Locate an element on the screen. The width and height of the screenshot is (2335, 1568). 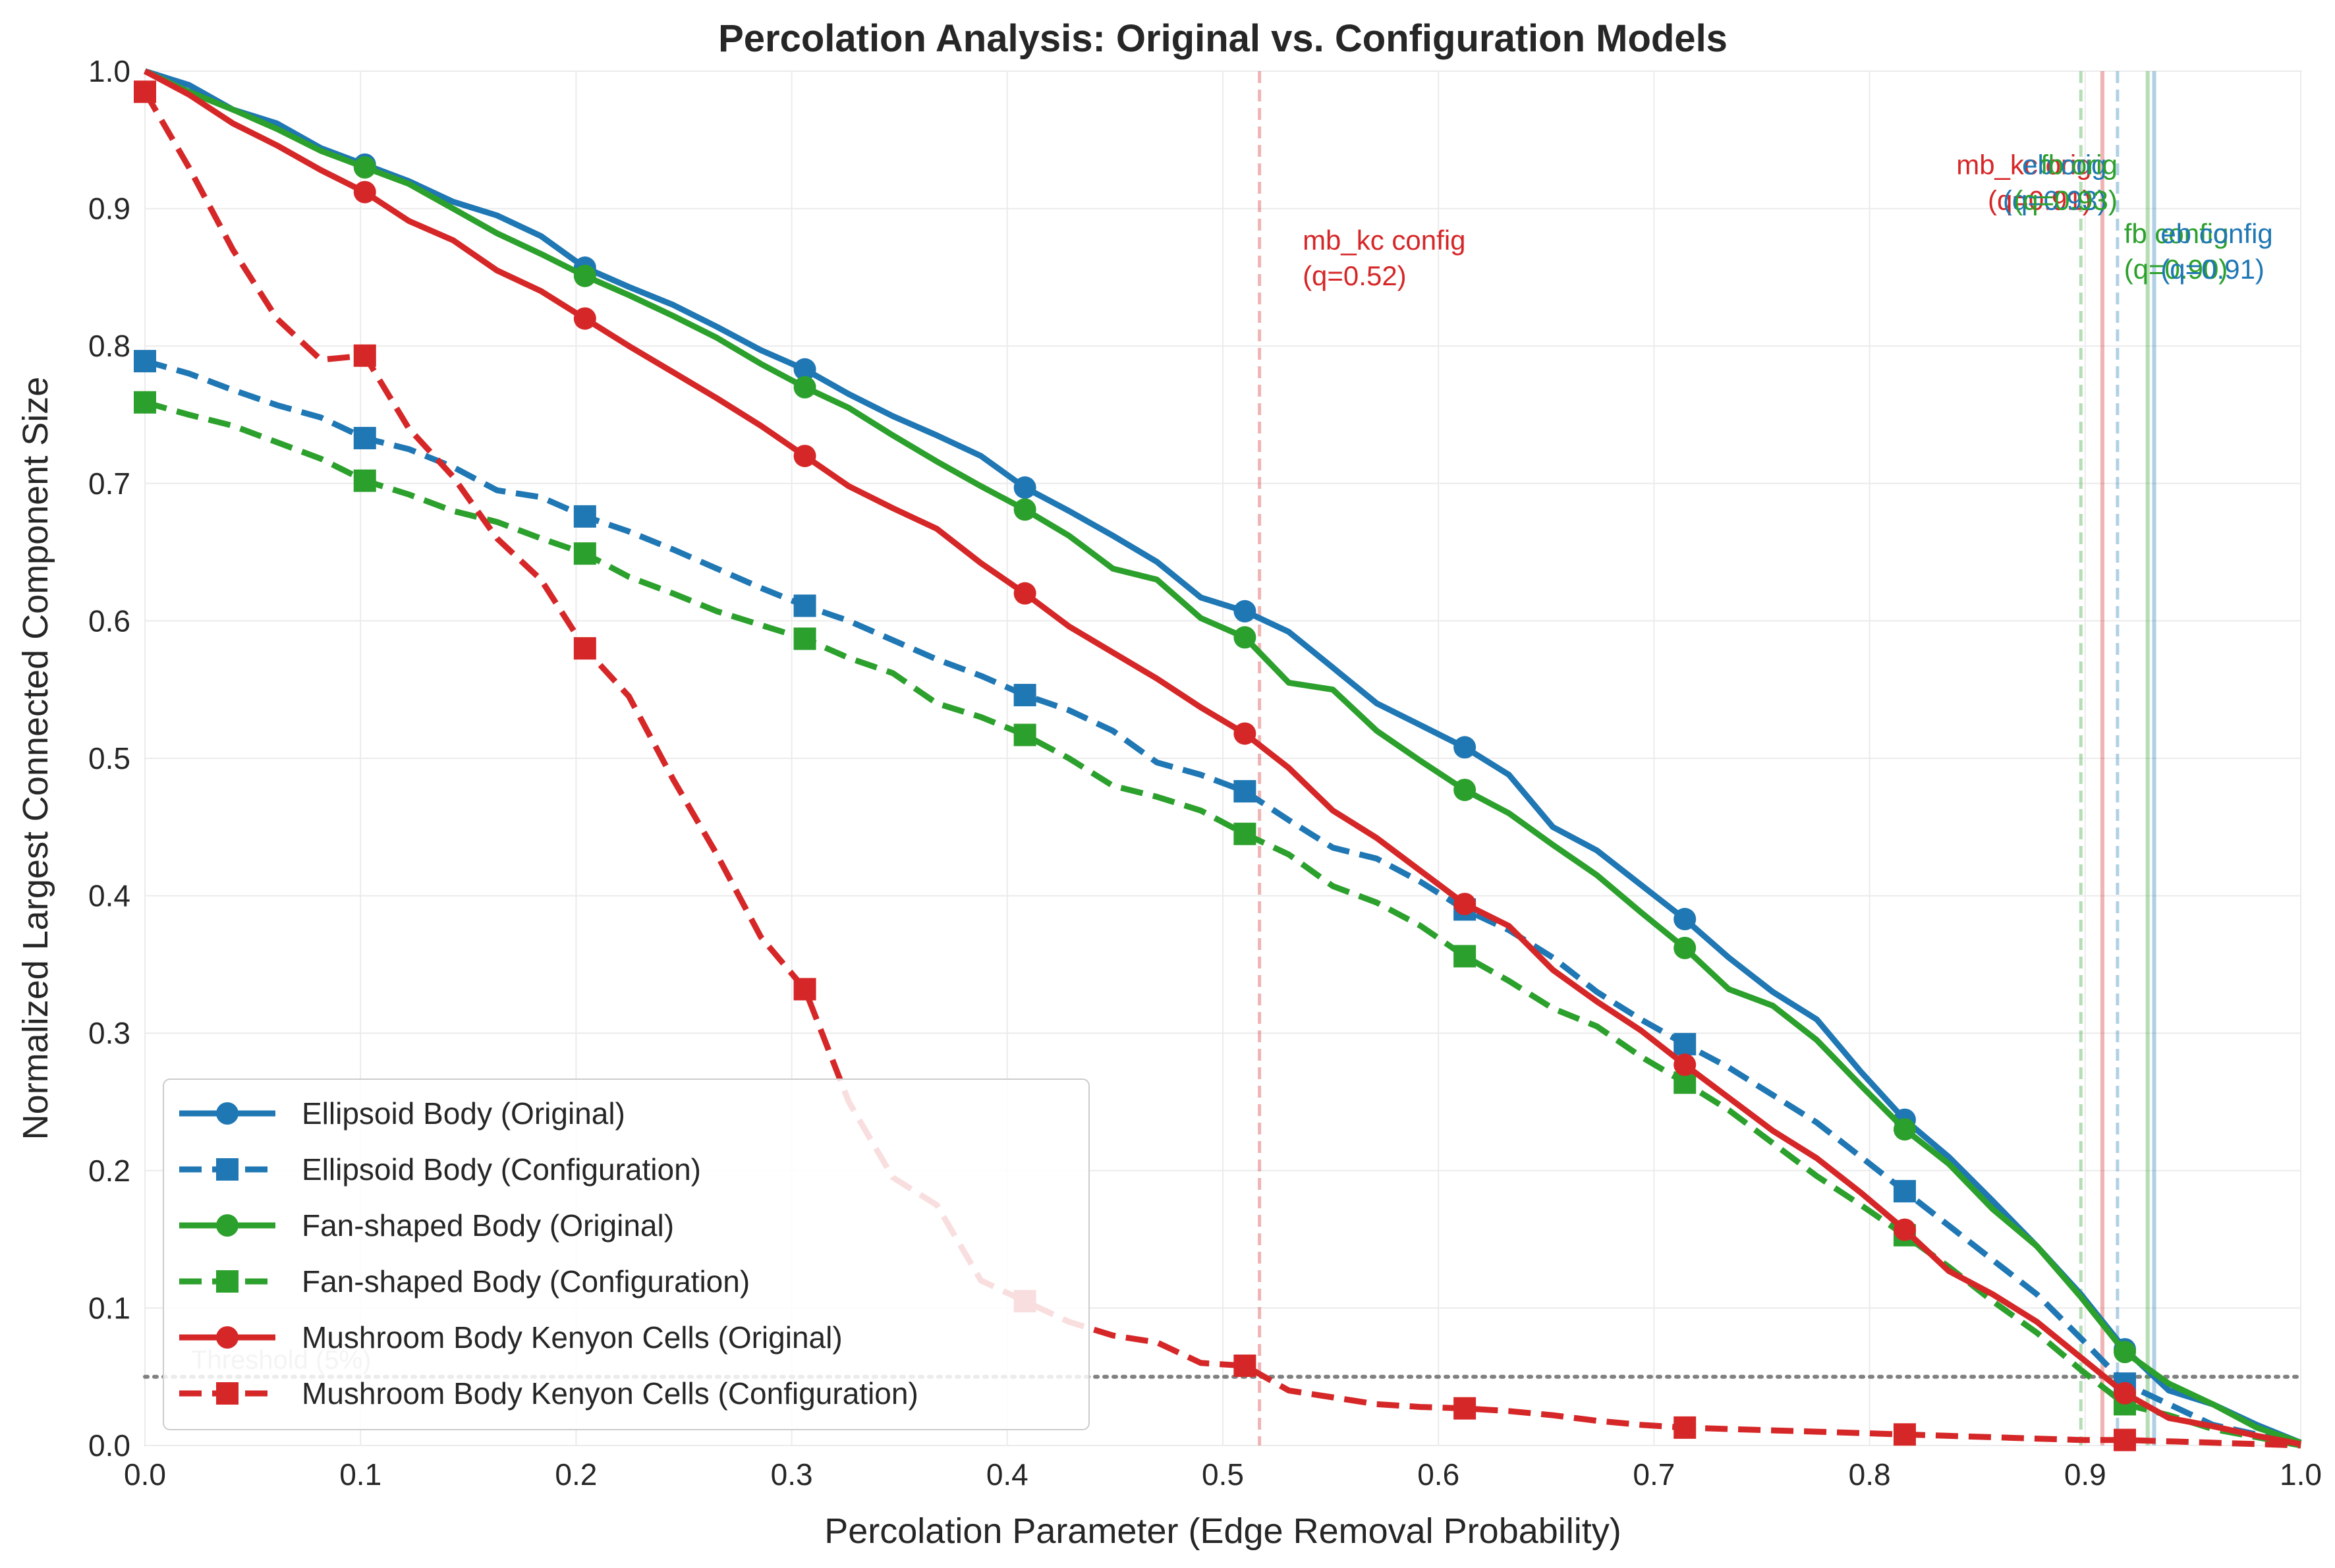
x-tick-label: 1.0 is located at coordinates (2301, 1474).